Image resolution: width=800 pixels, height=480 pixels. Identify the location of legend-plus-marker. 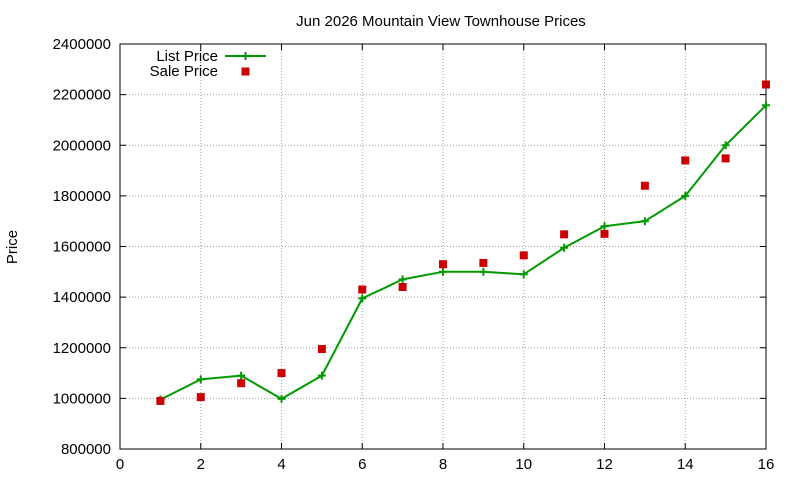
(245, 56).